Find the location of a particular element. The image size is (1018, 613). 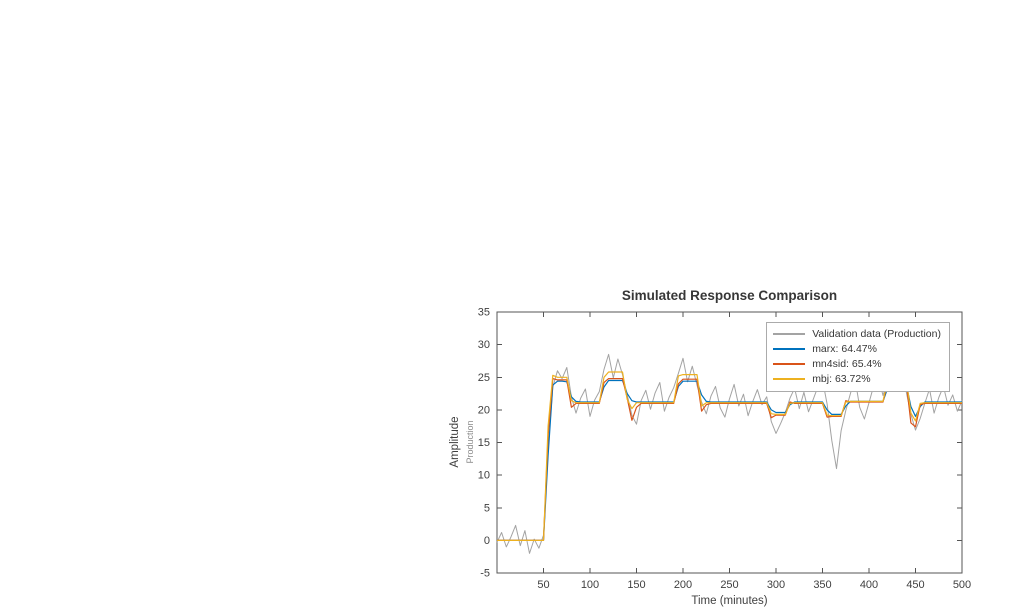

x-tick-label: 300 is located at coordinates (776, 585).